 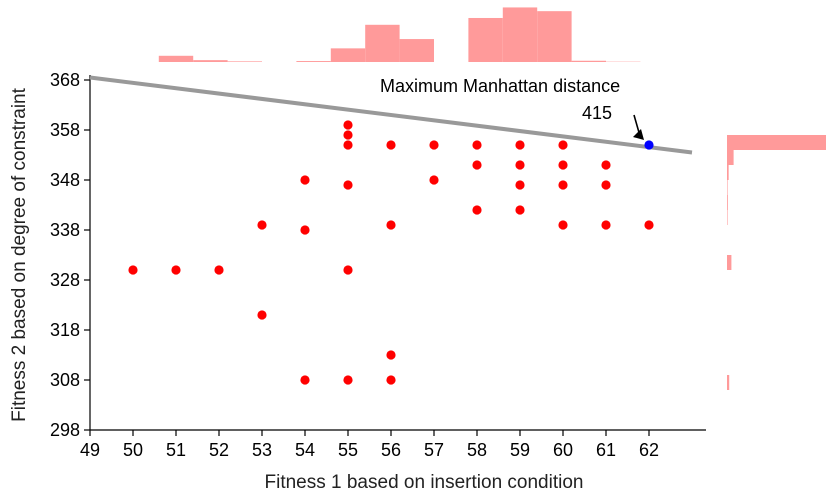 What do you see at coordinates (348, 450) in the screenshot?
I see `x-tick-label: 55` at bounding box center [348, 450].